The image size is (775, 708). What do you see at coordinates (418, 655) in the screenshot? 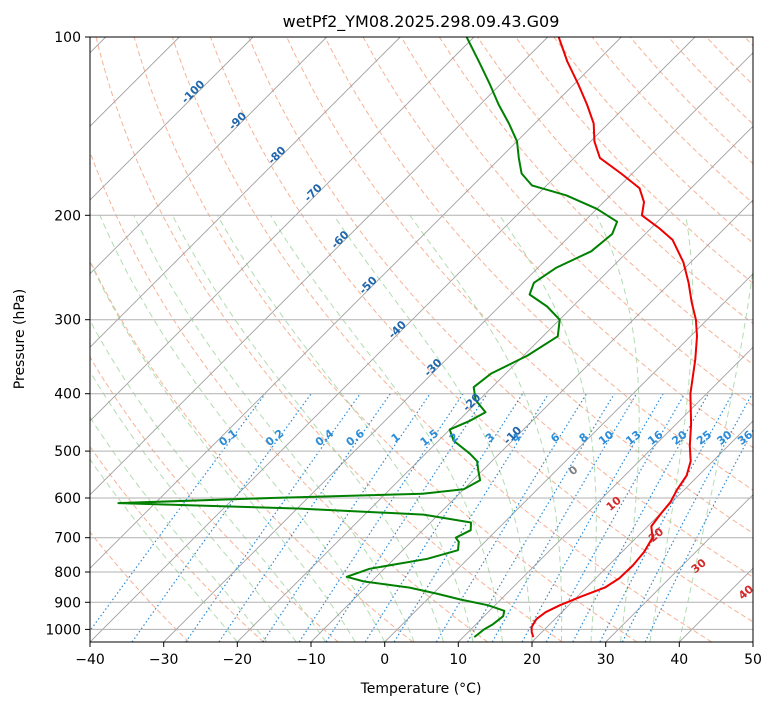
I see `x-axis: −40 −30 −20 −10 0 10 20 30 40 50` at bounding box center [418, 655].